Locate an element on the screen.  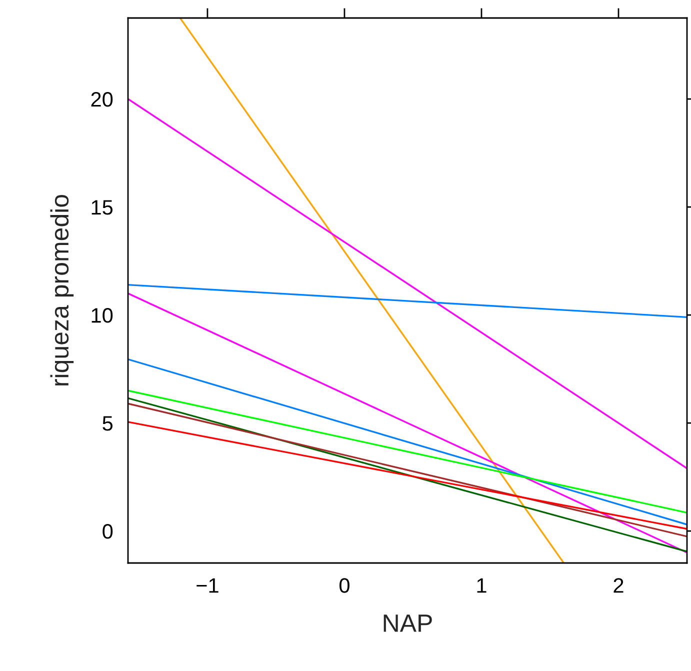
y-axis-title: riqueza promedio is located at coordinates (62, 290).